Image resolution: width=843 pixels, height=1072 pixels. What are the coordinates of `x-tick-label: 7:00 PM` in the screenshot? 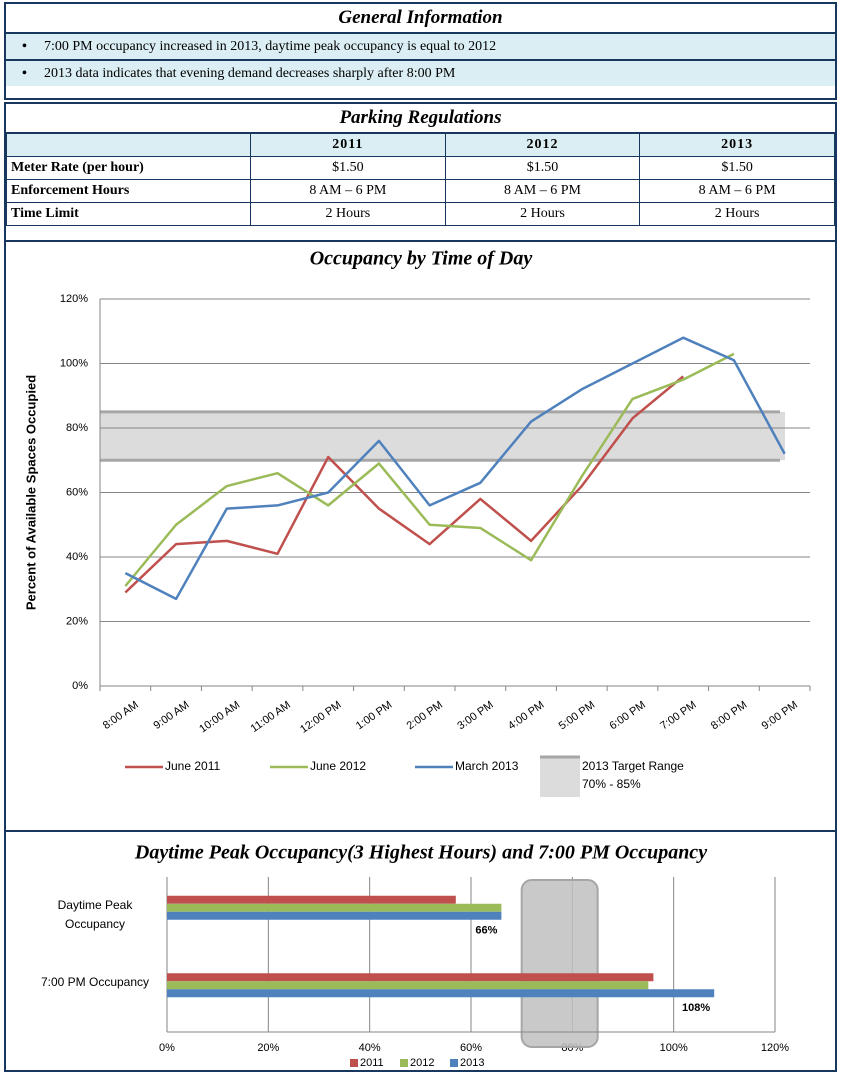 It's located at (678, 715).